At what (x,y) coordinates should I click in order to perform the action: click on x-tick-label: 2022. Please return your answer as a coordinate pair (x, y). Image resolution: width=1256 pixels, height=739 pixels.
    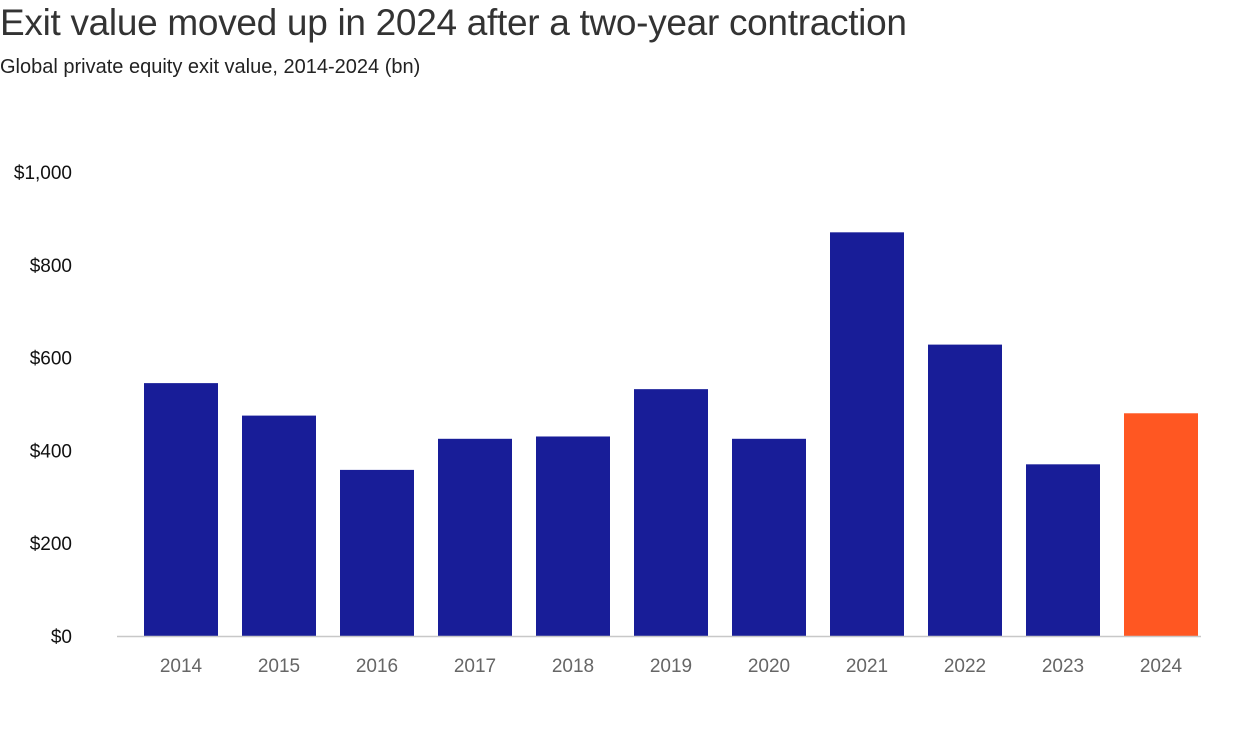
    Looking at the image, I should click on (965, 666).